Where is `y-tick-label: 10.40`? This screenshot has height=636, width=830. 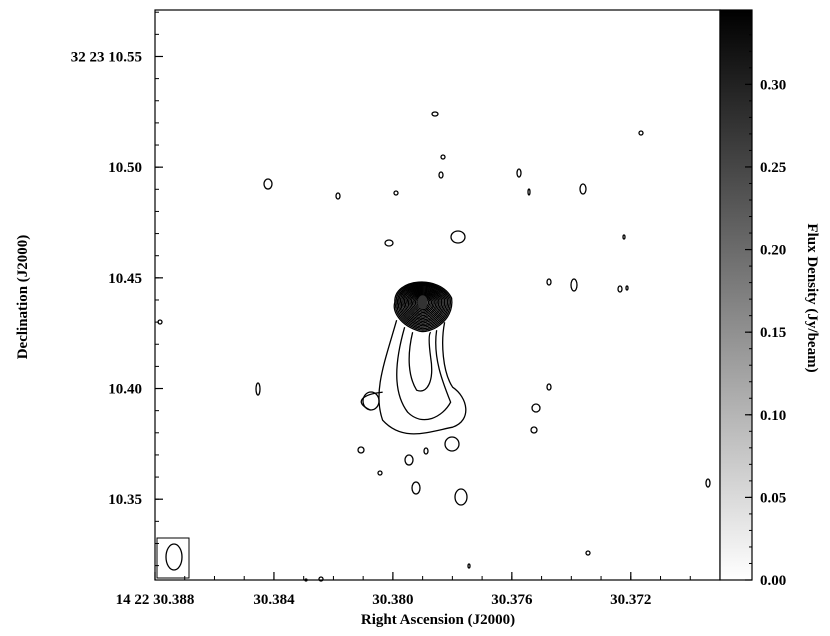
y-tick-label: 10.40 is located at coordinates (125, 390).